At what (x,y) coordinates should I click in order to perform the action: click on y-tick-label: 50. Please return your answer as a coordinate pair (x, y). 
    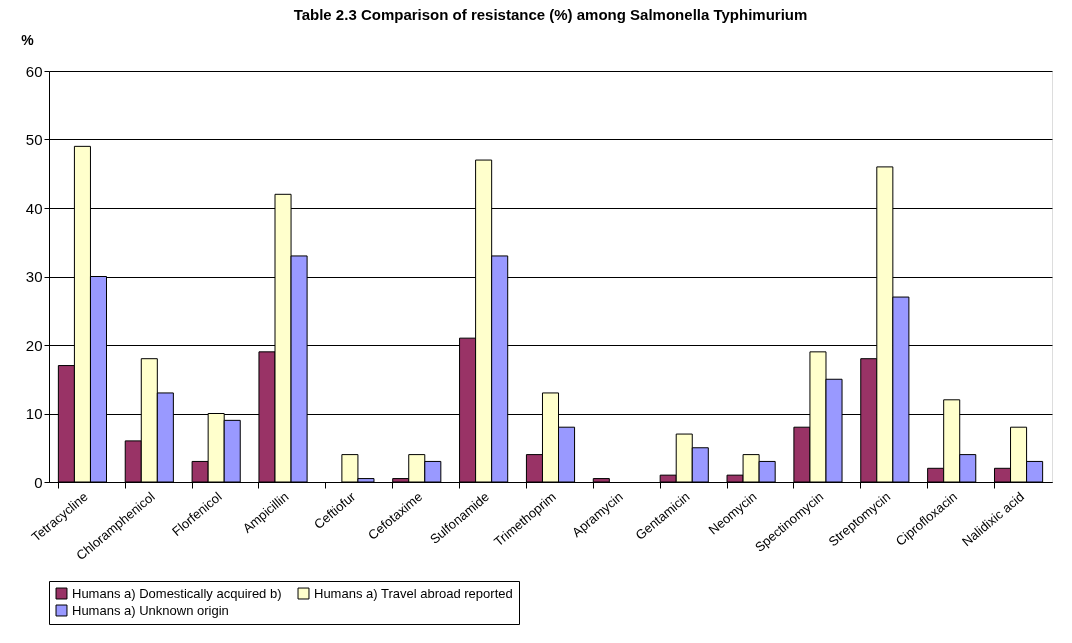
    Looking at the image, I should click on (34, 139).